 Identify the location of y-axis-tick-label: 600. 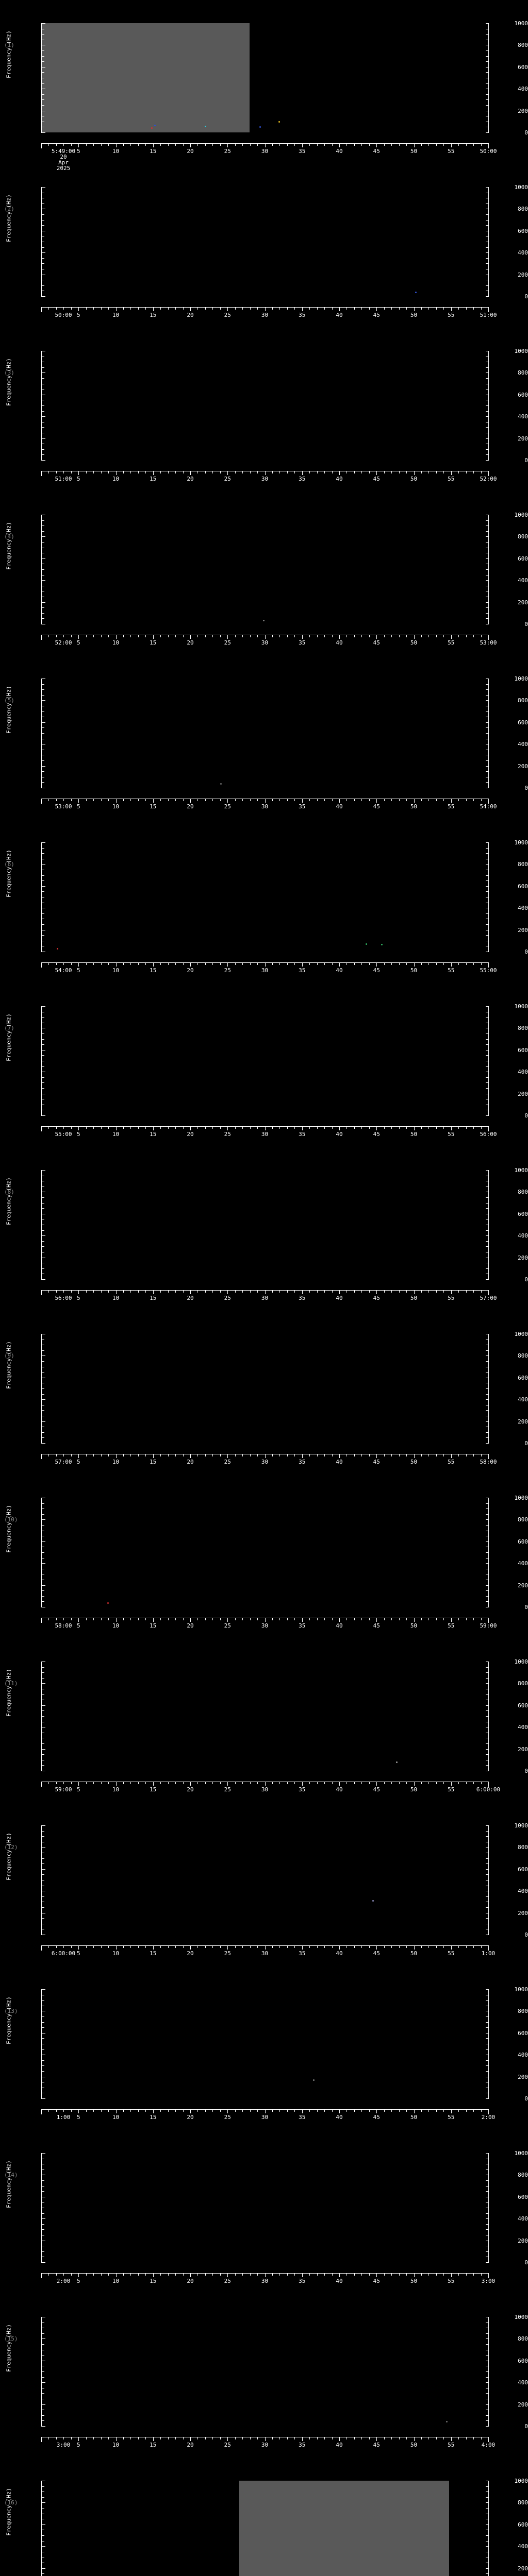
(523, 886).